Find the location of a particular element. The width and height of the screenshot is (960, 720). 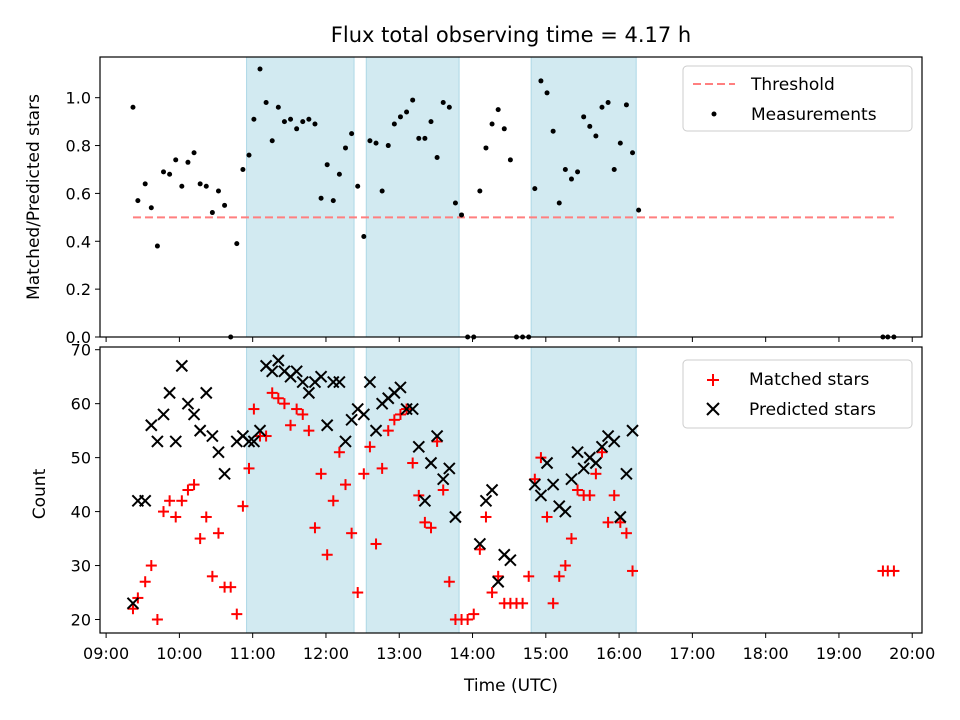

y-tick-label: 1.0 is located at coordinates (78, 98).